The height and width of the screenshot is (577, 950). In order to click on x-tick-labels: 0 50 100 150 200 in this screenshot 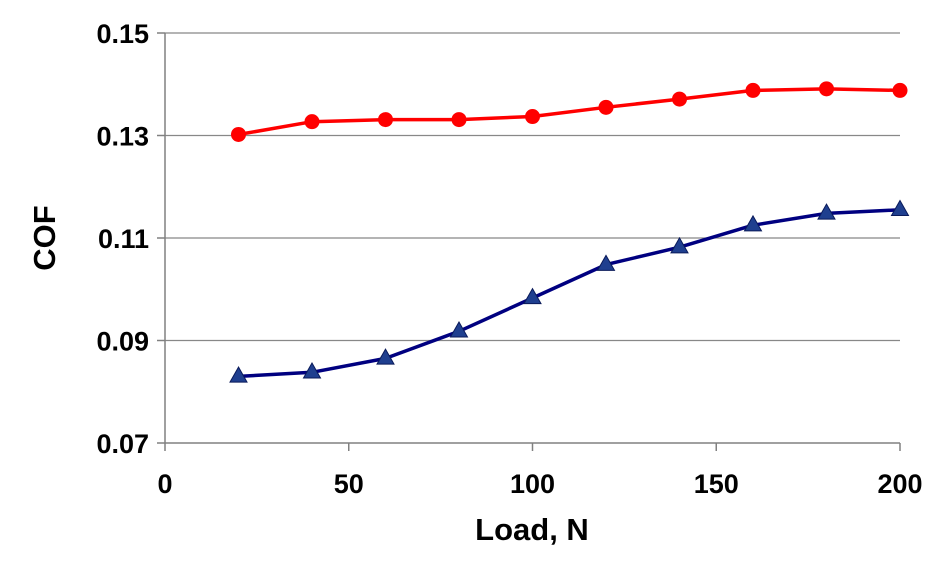, I will do `click(539, 484)`.